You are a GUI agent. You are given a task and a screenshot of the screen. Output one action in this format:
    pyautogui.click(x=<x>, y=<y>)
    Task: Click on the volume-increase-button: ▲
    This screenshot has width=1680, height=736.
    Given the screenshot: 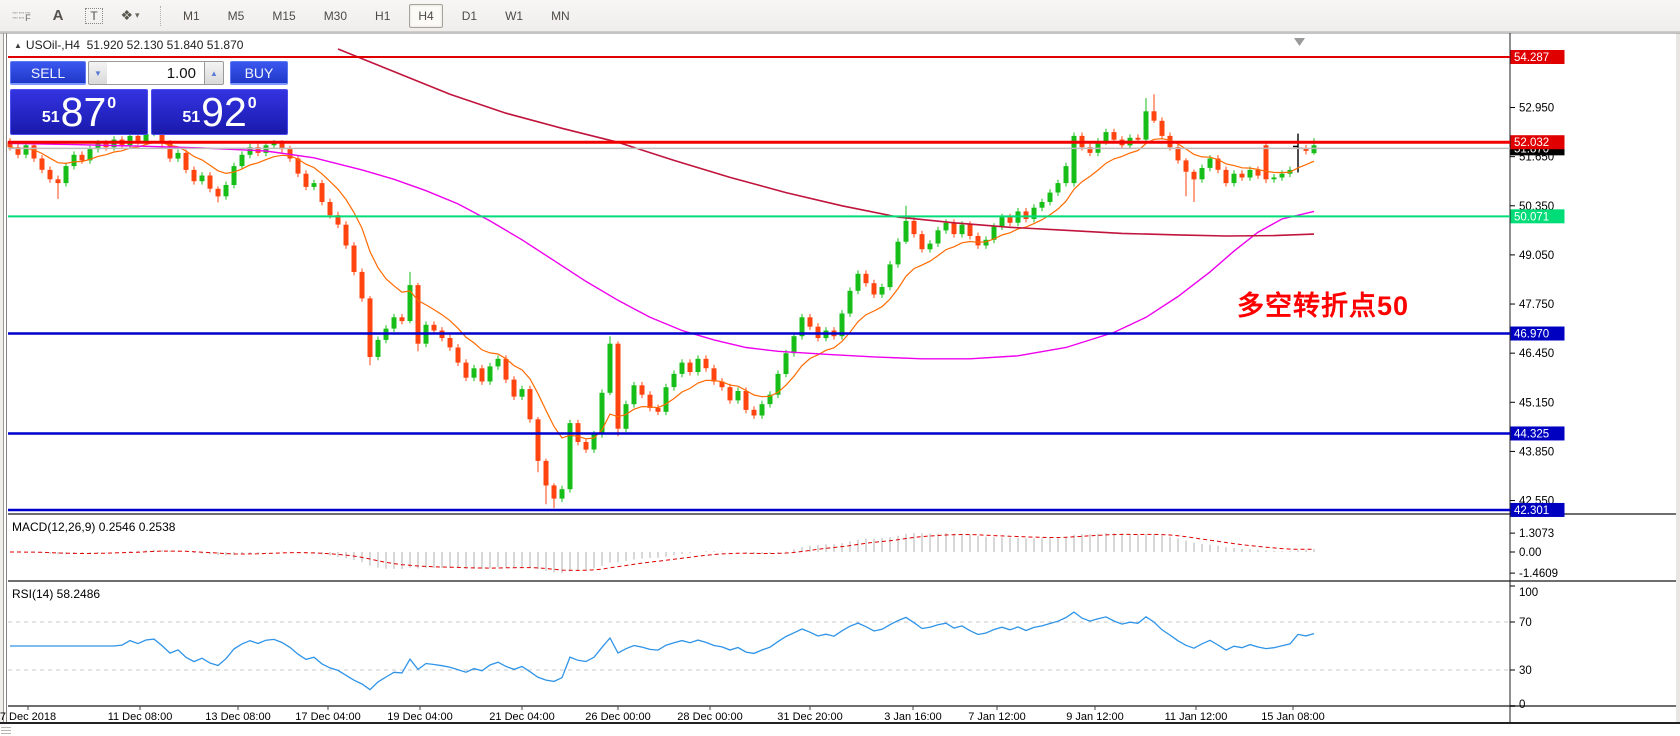 What is the action you would take?
    pyautogui.click(x=214, y=73)
    